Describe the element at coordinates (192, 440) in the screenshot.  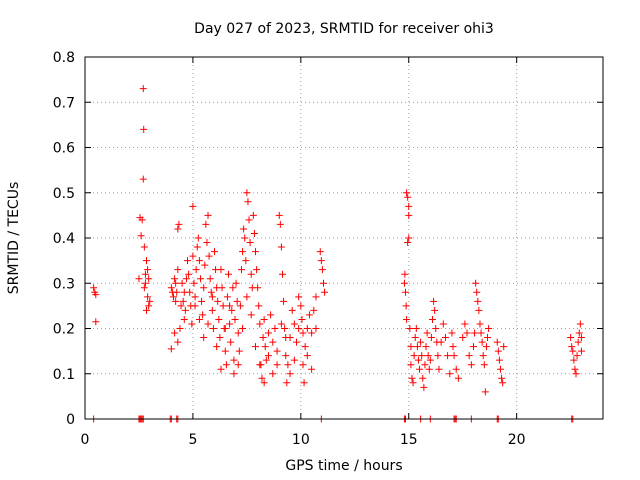
I see `x-tick-label: 5` at that location.